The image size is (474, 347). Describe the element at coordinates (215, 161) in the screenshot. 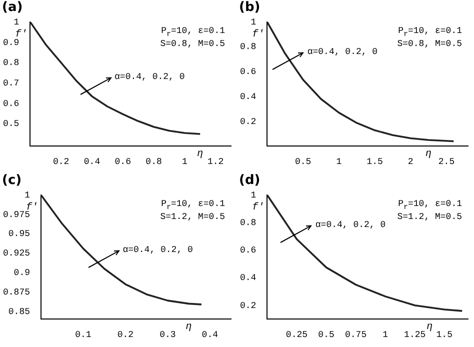

I see `x-tick-label: 1.2` at that location.